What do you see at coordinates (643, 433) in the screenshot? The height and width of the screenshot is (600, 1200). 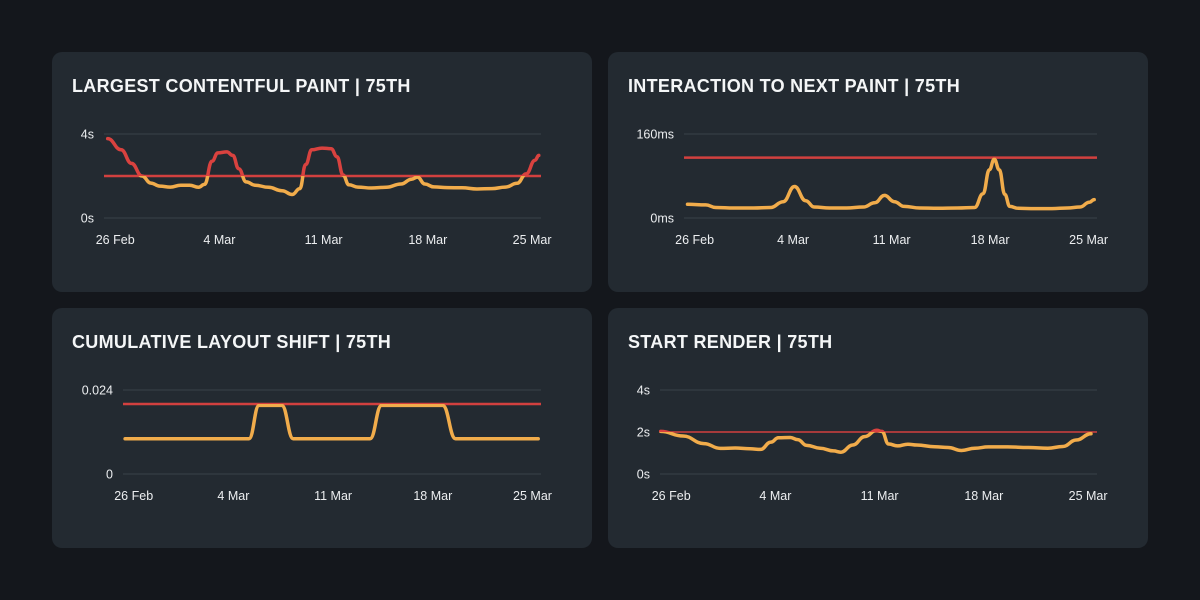 I see `y-axis-label: 2s` at bounding box center [643, 433].